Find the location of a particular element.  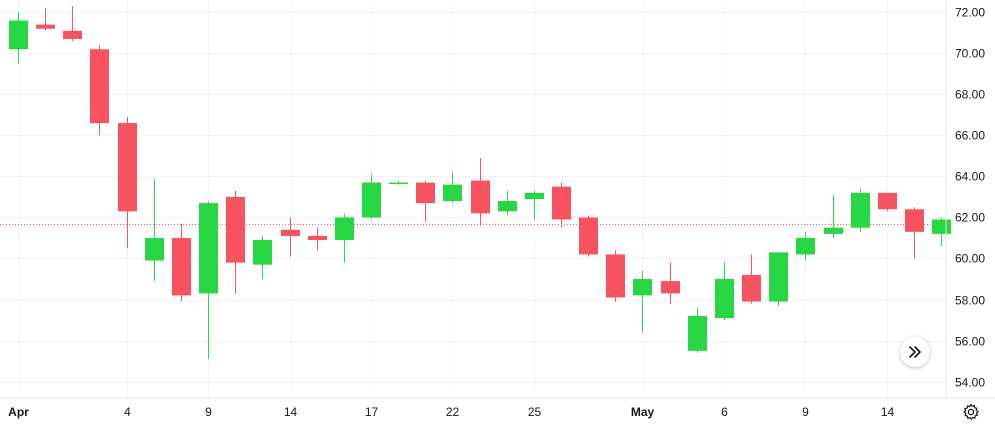

price-tick-label: 58.00 is located at coordinates (970, 301).